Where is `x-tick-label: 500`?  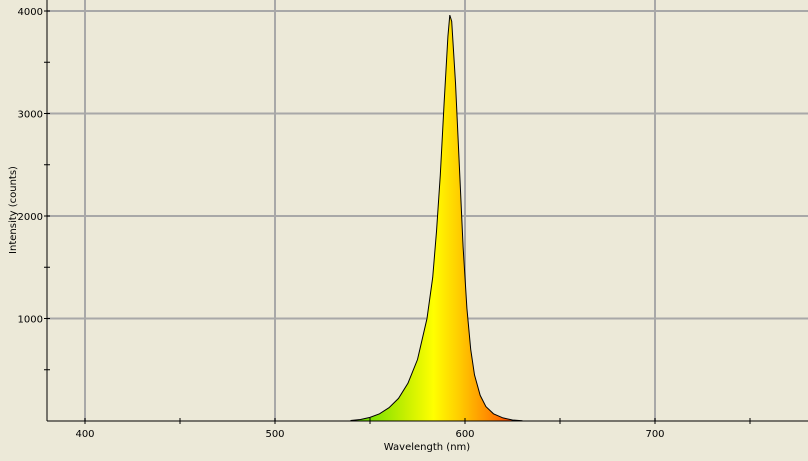
x-tick-label: 500 is located at coordinates (274, 434).